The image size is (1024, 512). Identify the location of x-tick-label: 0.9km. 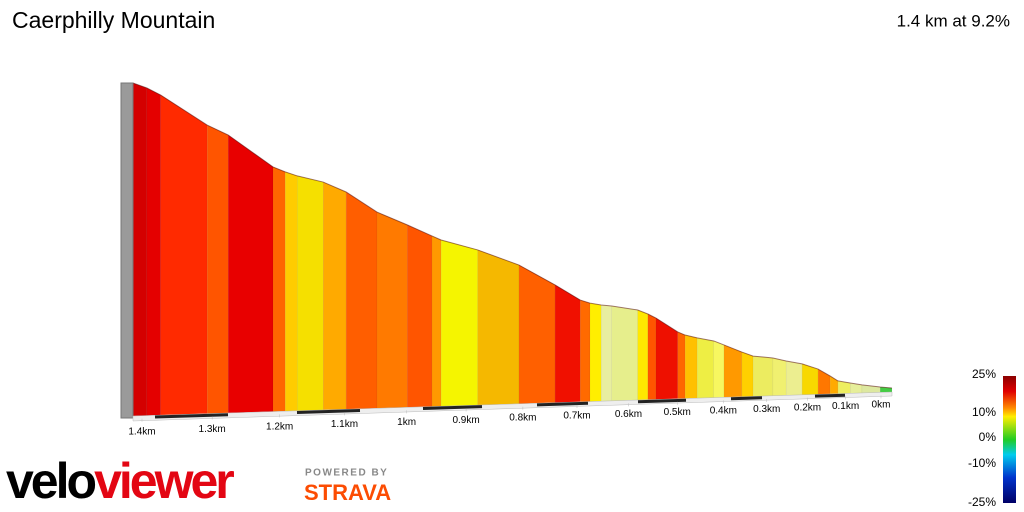
(465, 420).